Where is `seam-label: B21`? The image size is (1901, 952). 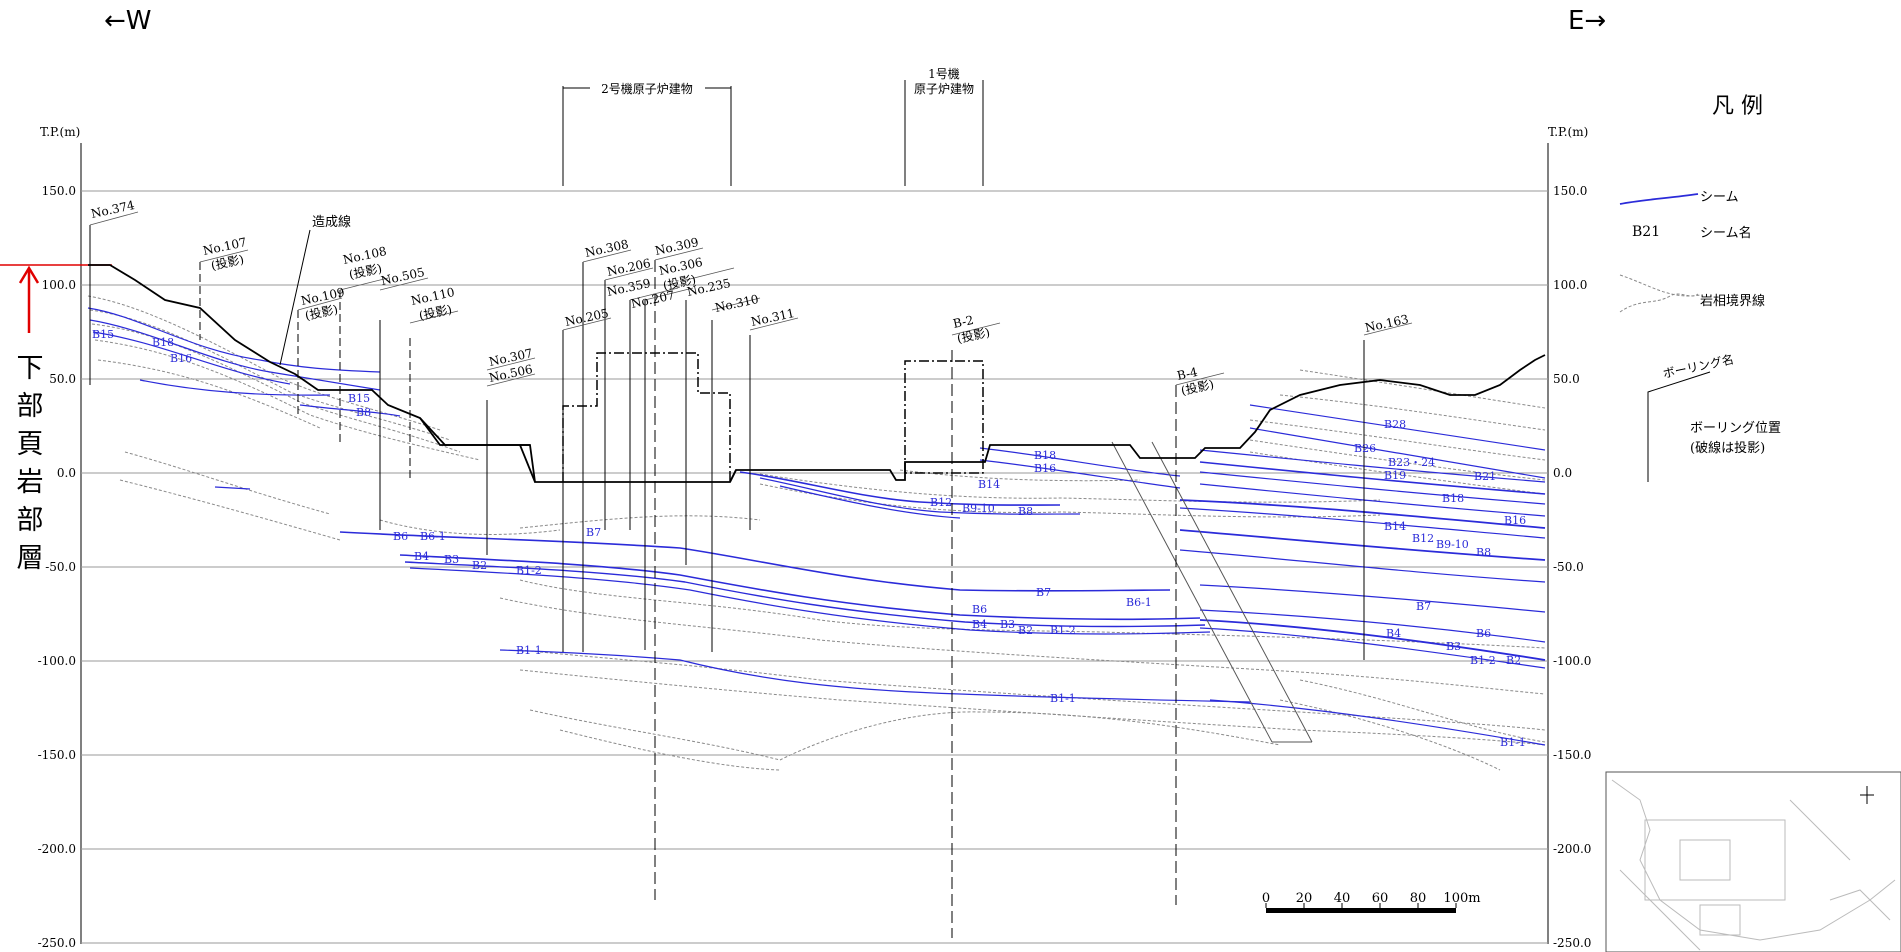
seam-label: B21 is located at coordinates (1485, 476).